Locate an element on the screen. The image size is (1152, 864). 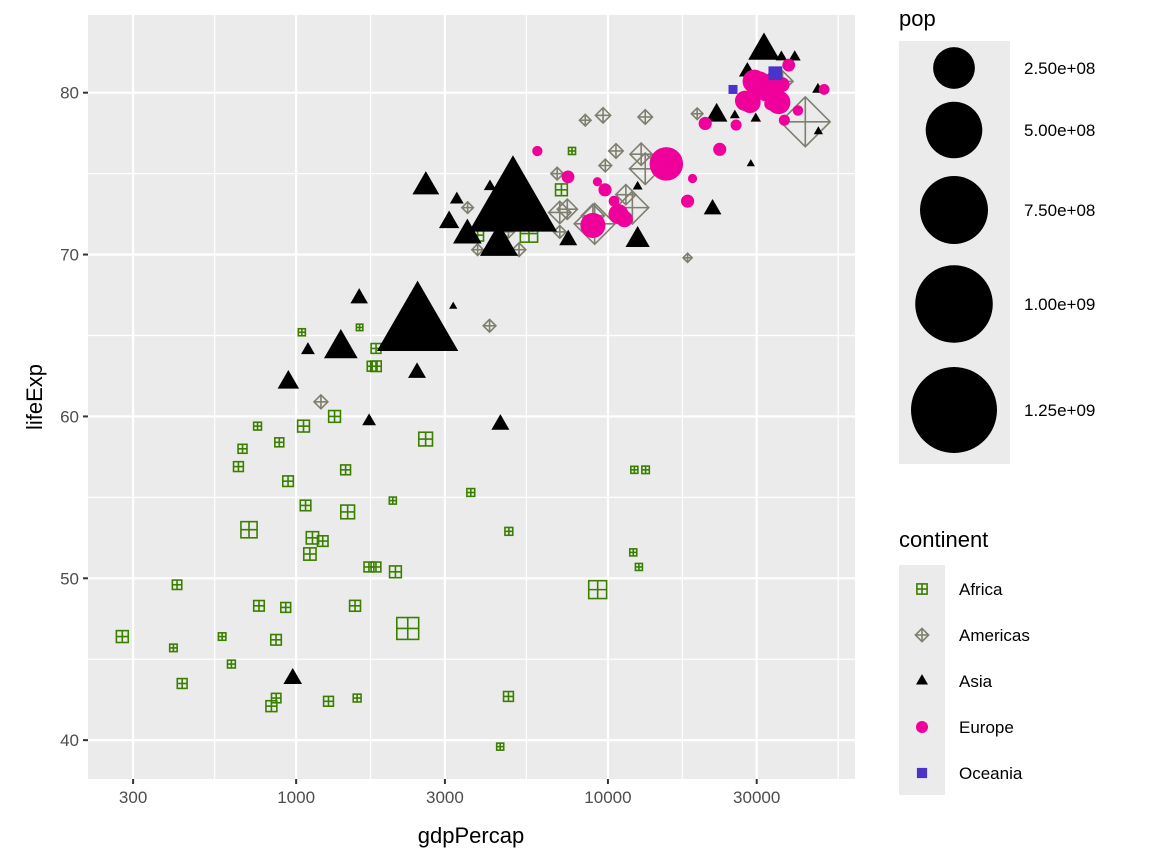
legend-label-europe: Europe is located at coordinates (986, 727).